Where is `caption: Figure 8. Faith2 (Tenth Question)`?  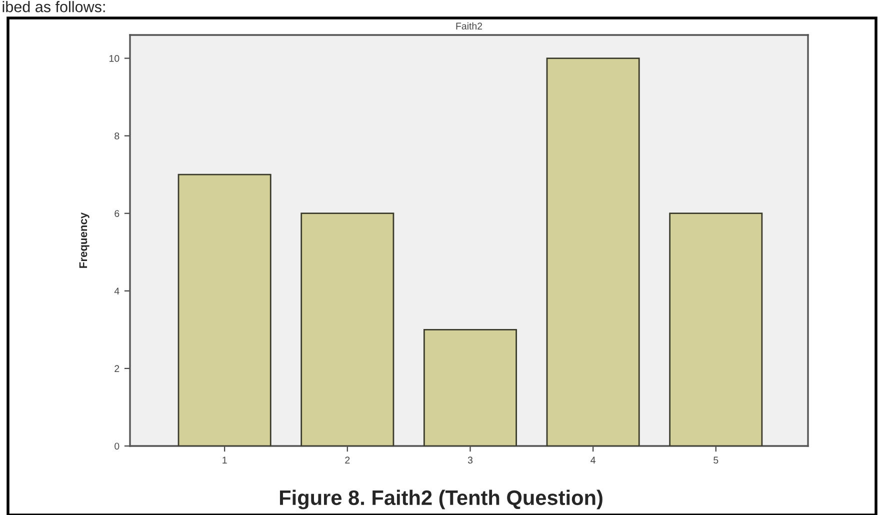 caption: Figure 8. Faith2 (Tenth Question) is located at coordinates (441, 500).